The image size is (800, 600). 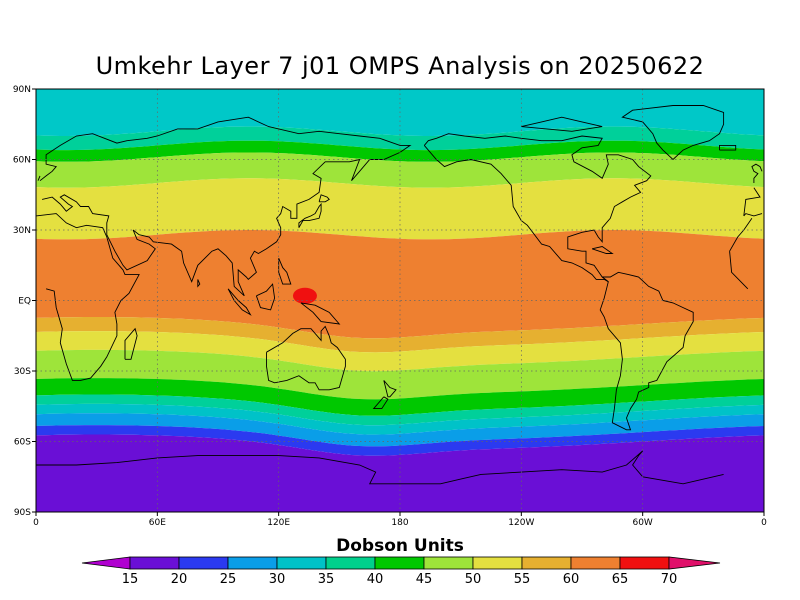 What do you see at coordinates (22, 231) in the screenshot?
I see `lat-tick-label: 30N` at bounding box center [22, 231].